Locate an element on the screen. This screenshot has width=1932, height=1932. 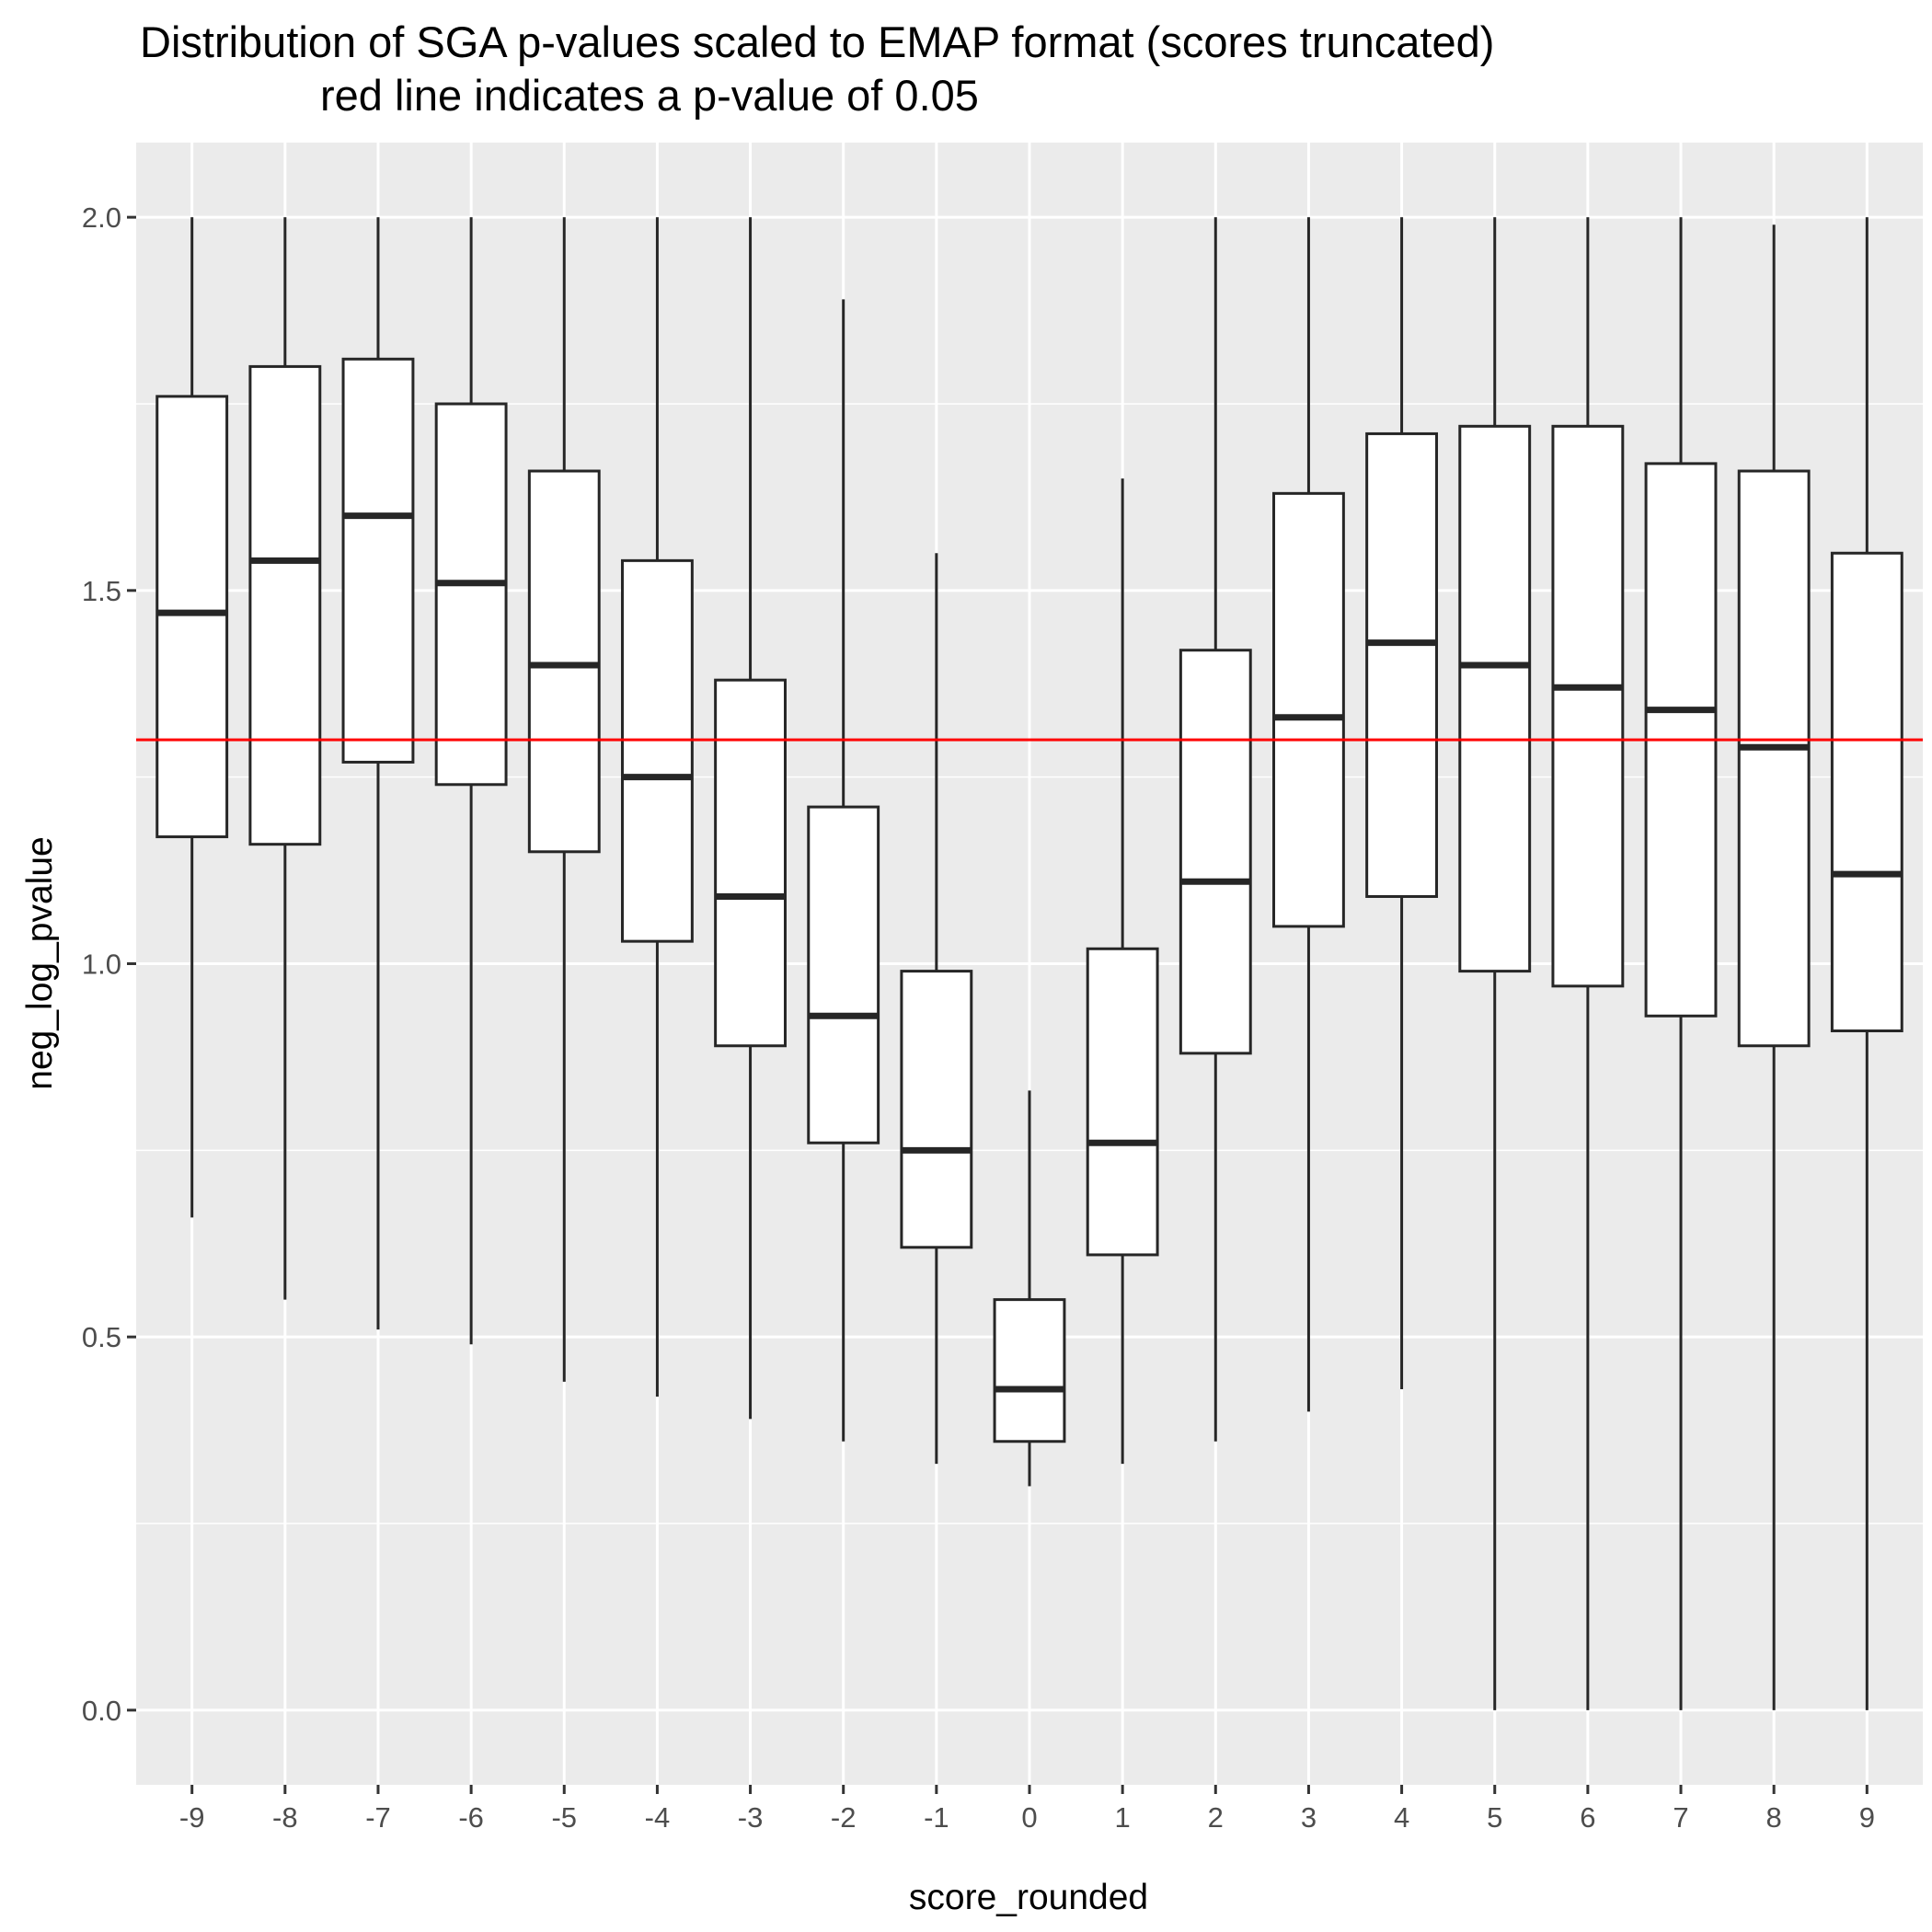
x-tick-label: 8 is located at coordinates (1774, 1817).